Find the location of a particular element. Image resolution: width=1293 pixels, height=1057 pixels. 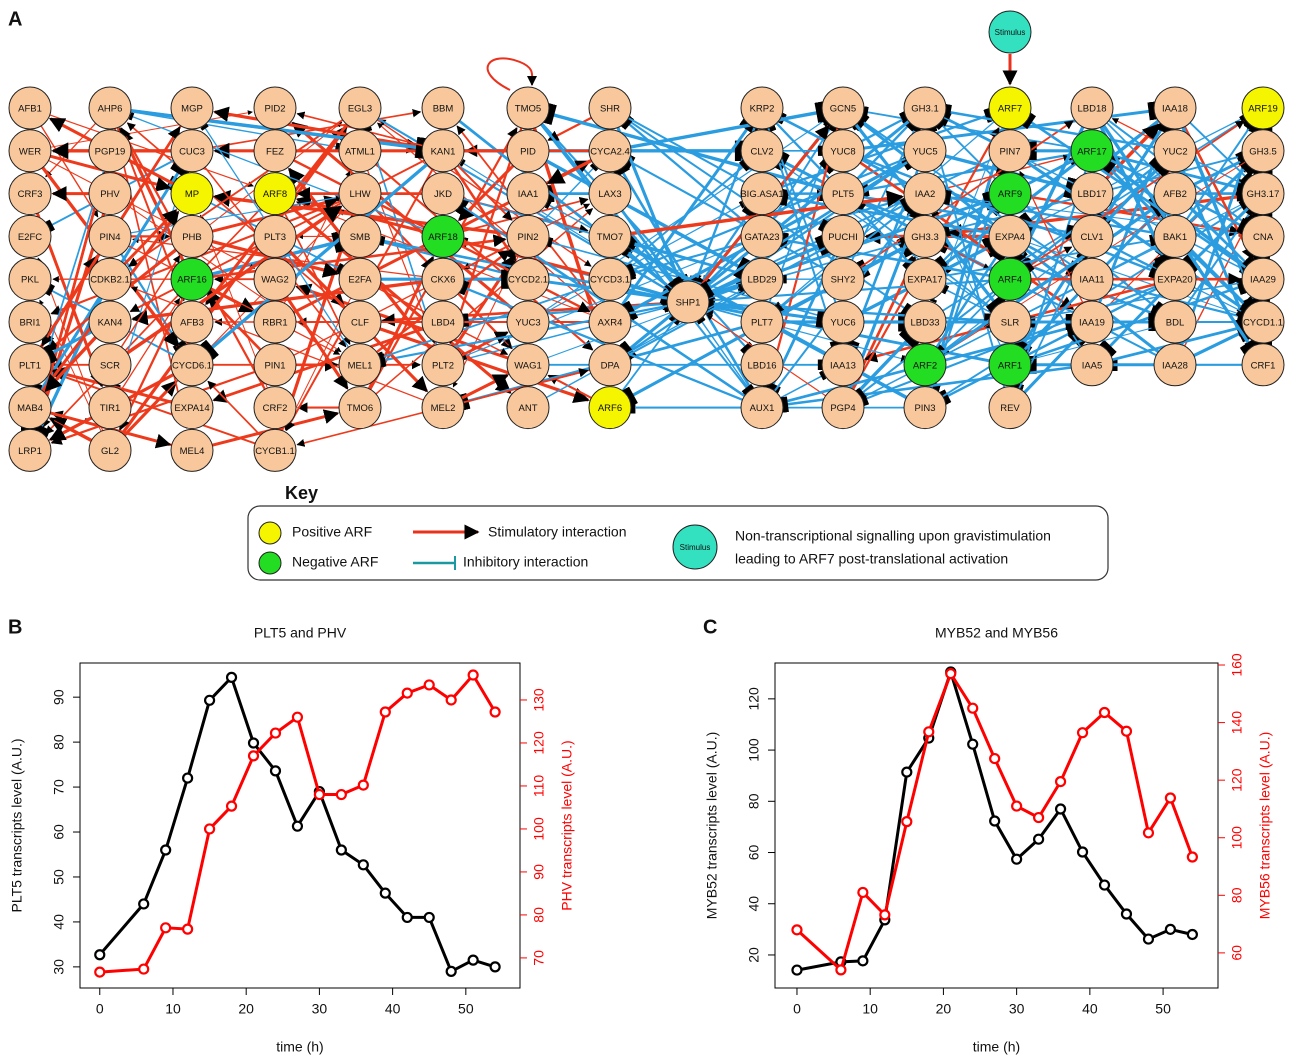

gene-label: ARF18 is located at coordinates (443, 237).